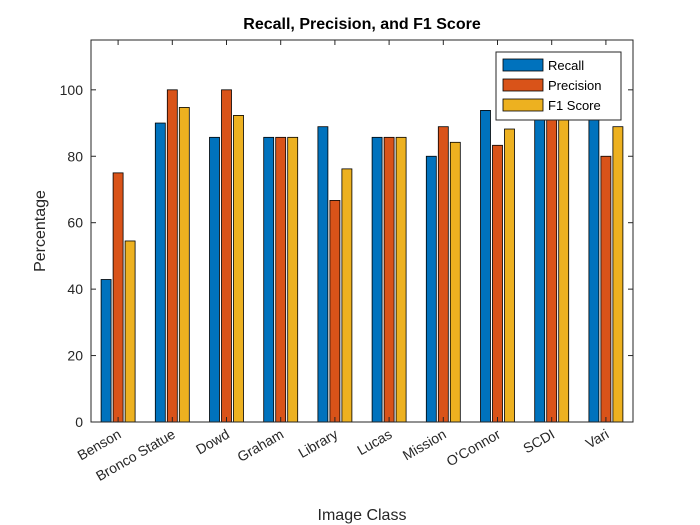 This screenshot has width=700, height=525. I want to click on bar-f1-score-o-connor, so click(509, 275).